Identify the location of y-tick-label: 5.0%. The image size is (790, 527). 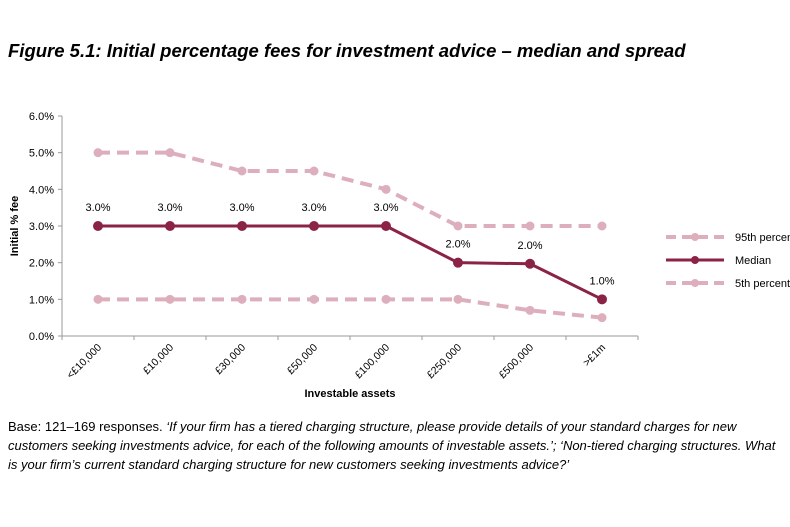
(41, 154).